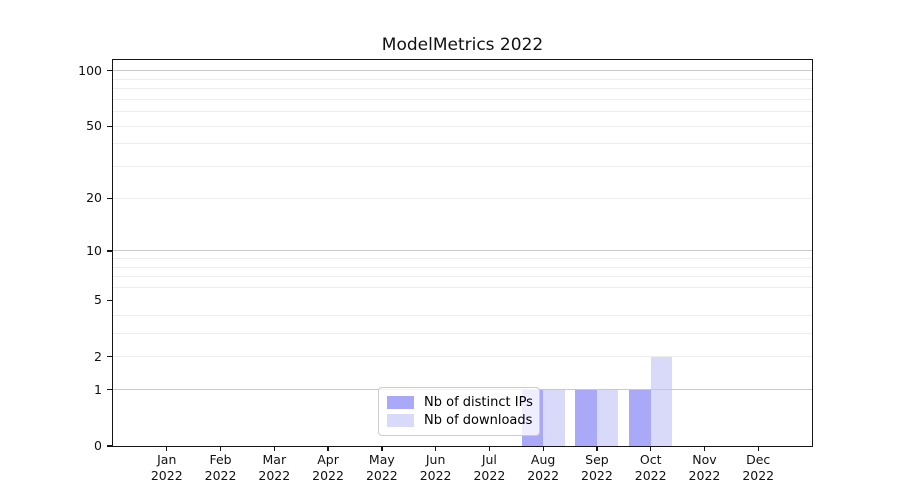 This screenshot has width=900, height=500. I want to click on x-tick-label: Sep 2022, so click(597, 467).